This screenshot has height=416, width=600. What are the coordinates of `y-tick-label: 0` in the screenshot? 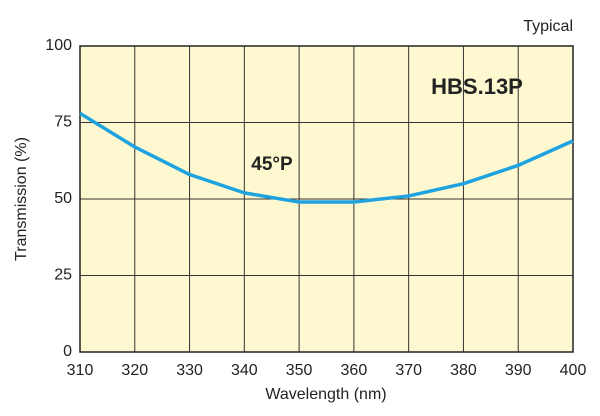 It's located at (67, 351).